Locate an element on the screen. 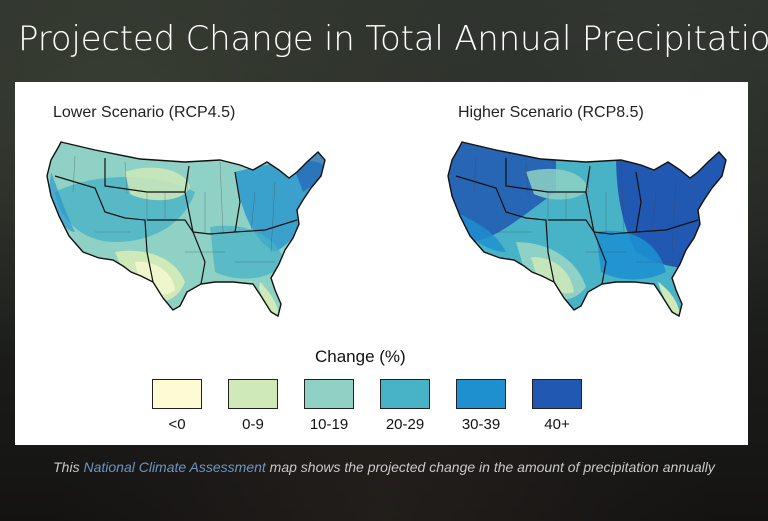 This screenshot has width=768, height=521. legend-swatch-40plus is located at coordinates (557, 394).